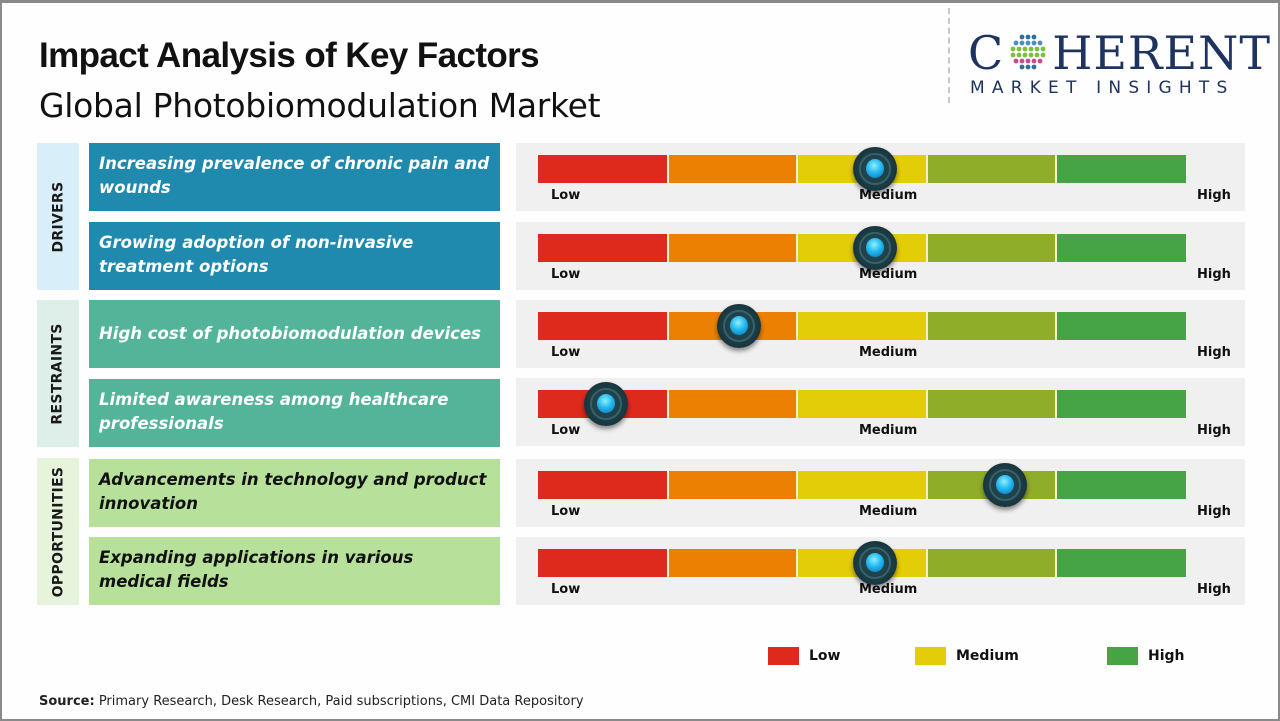 Image resolution: width=1280 pixels, height=721 pixels. I want to click on logo-tagline: MARKET INSIGHTS, so click(1102, 88).